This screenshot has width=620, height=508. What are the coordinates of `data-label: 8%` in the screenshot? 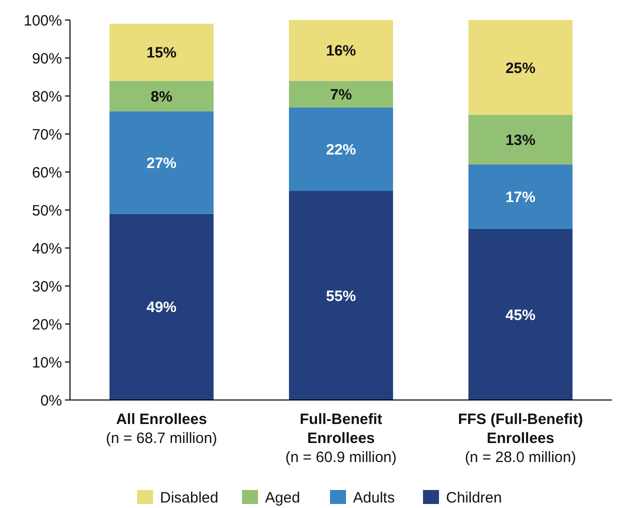 It's located at (161, 97).